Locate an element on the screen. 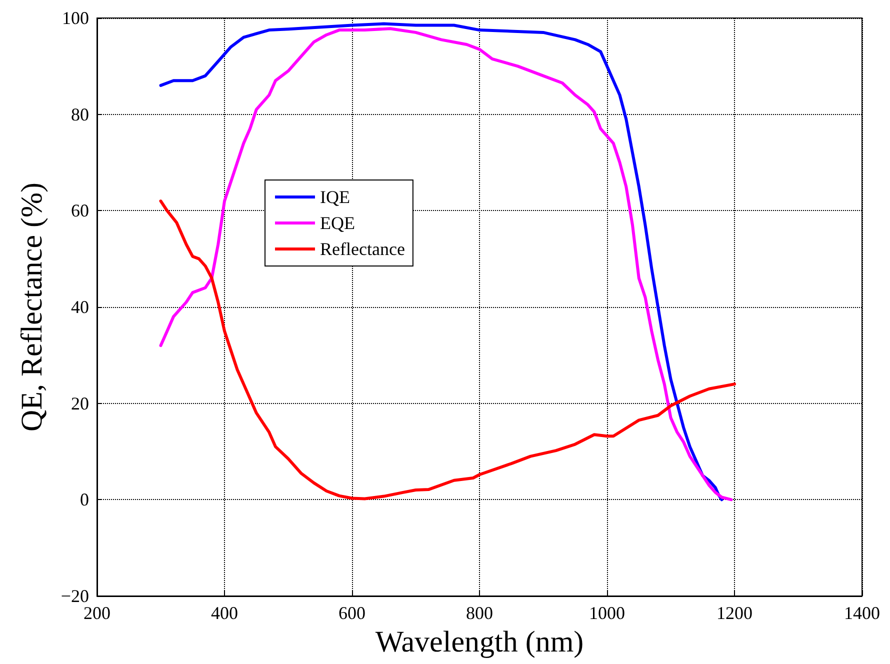 The image size is (890, 664). x-axis-title: Wavelength (nm) is located at coordinates (479, 641).